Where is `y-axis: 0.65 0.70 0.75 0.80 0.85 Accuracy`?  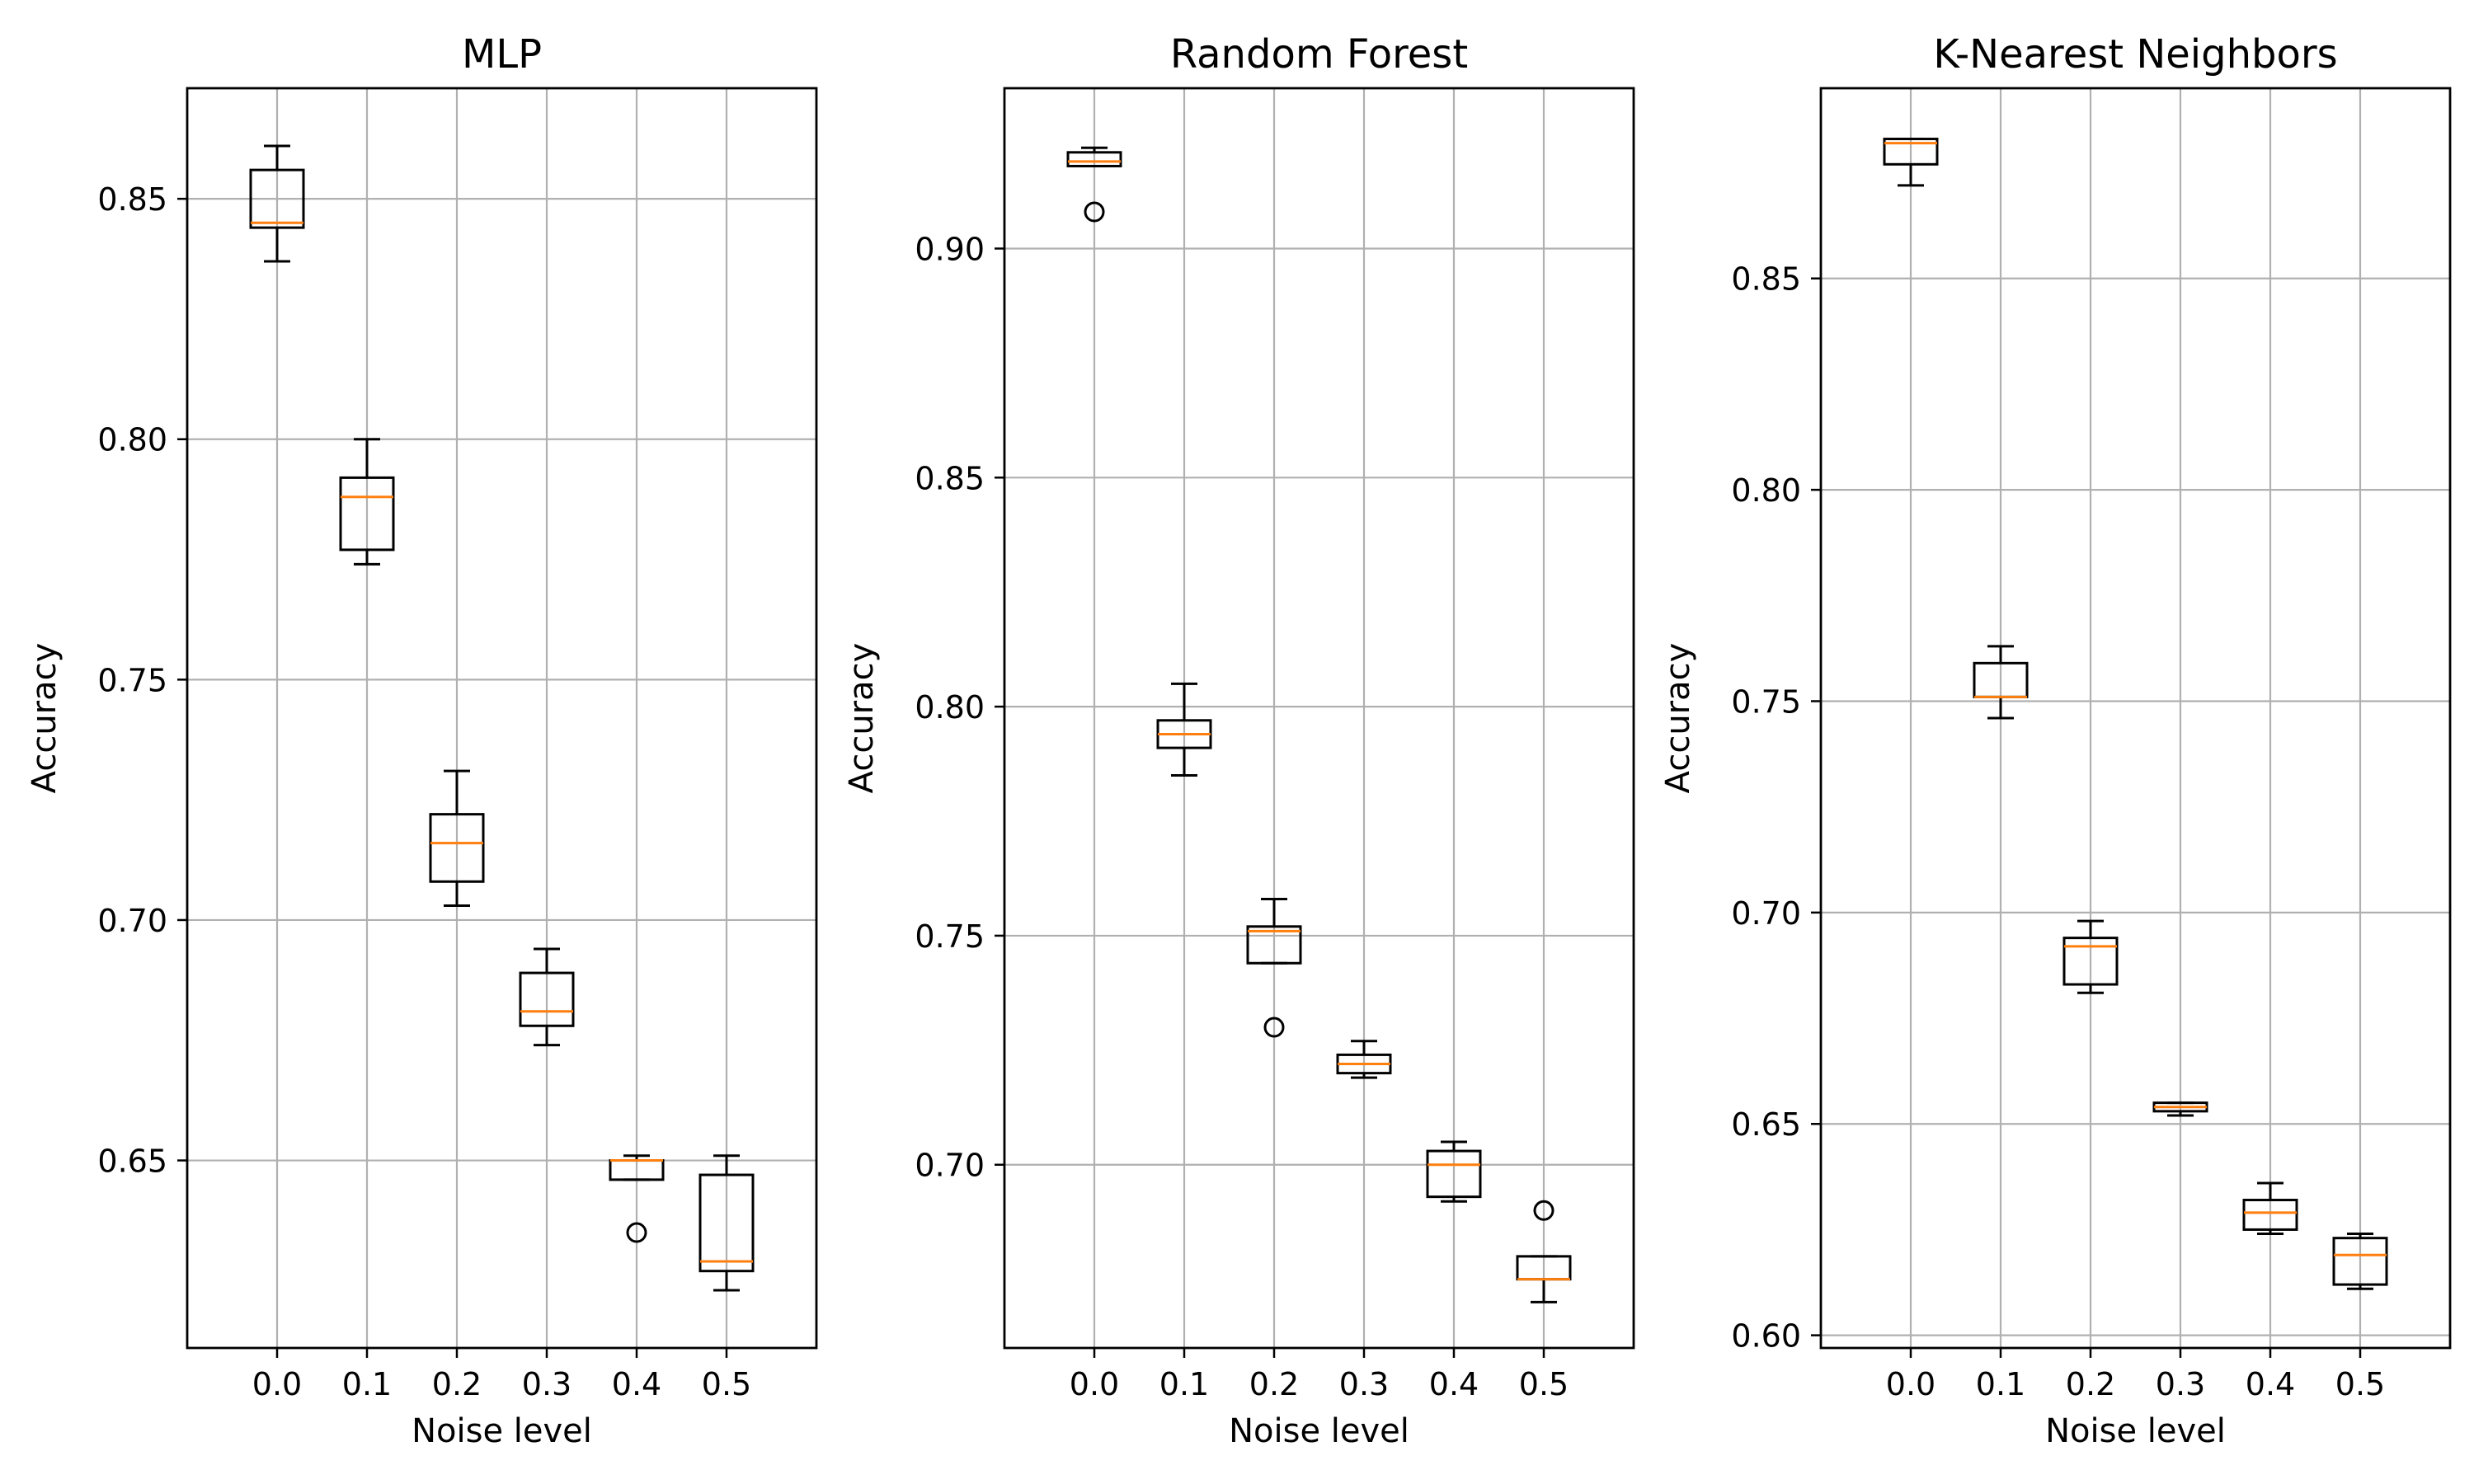 y-axis: 0.65 0.70 0.75 0.80 0.85 Accuracy is located at coordinates (106, 680).